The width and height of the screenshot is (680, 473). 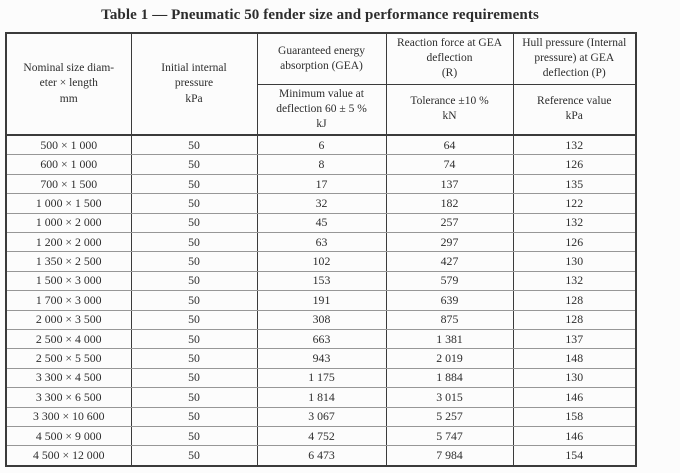 What do you see at coordinates (68, 319) in the screenshot?
I see `table-cell: 2 000 × 3 500` at bounding box center [68, 319].